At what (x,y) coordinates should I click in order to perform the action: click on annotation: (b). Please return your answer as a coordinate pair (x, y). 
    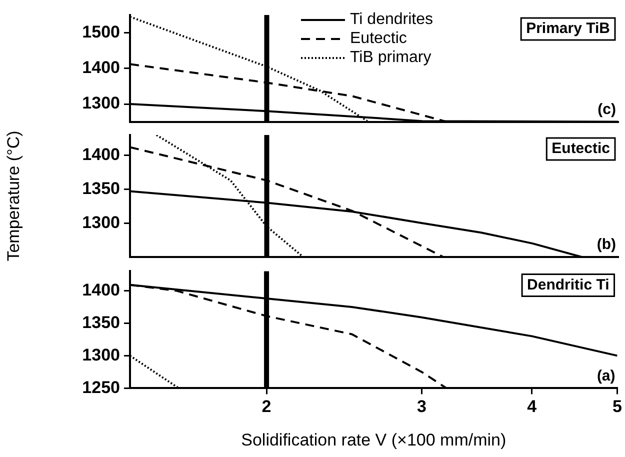
    Looking at the image, I should click on (606, 245).